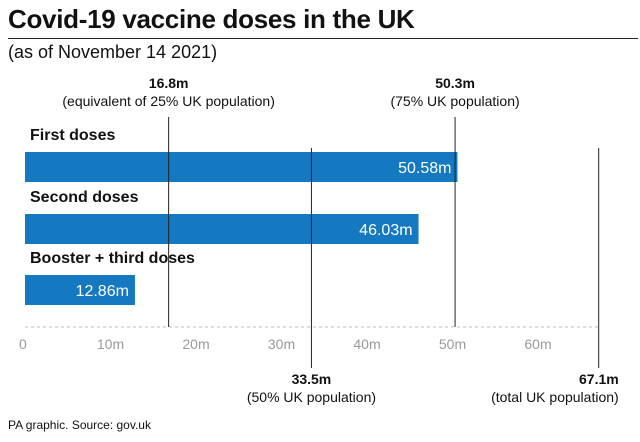 The image size is (640, 442). Describe the element at coordinates (385, 230) in the screenshot. I see `bar-value-label: 46.03m` at that location.